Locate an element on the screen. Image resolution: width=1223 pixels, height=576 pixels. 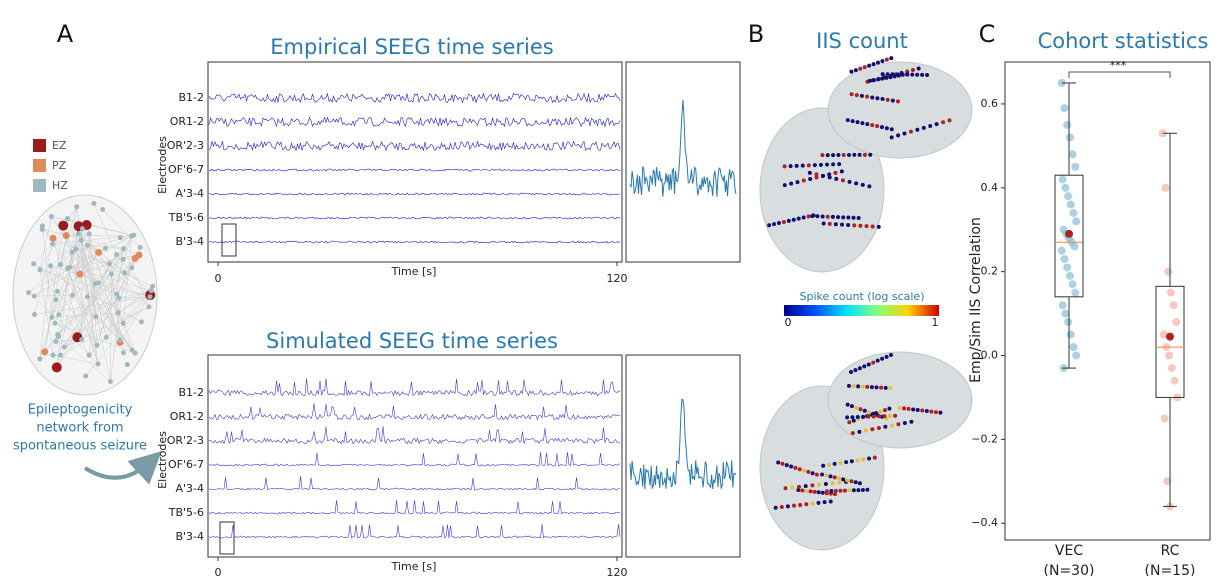
y-label: Electrodes is located at coordinates (162, 165).